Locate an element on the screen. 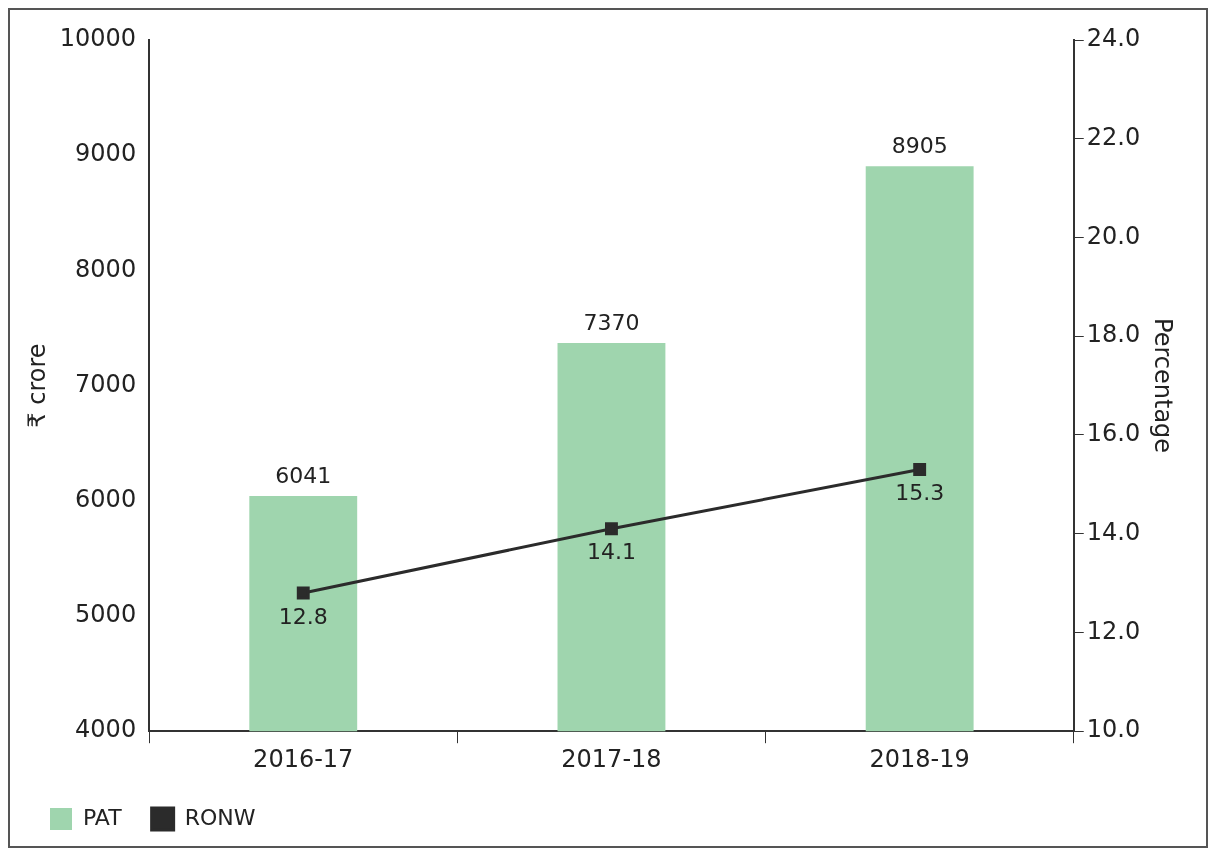 The height and width of the screenshot is (865, 1225). y2-tick-label: 16.0 is located at coordinates (1113, 433).